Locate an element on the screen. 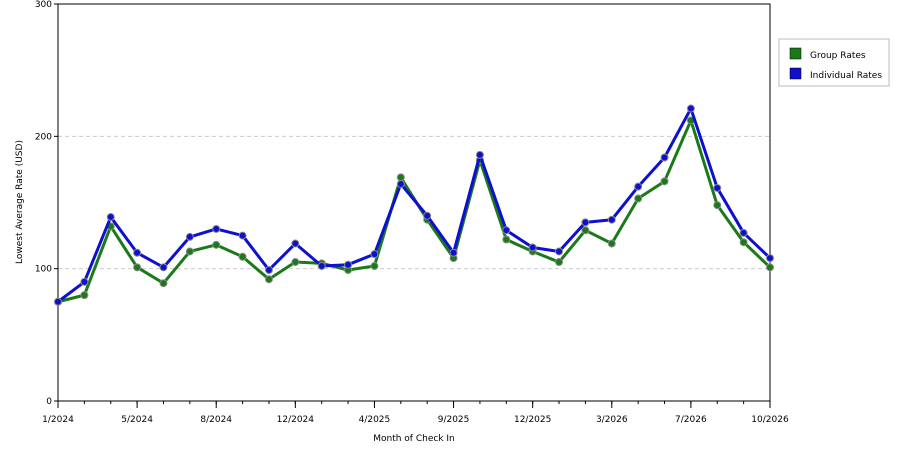  x-tick-label: 3/2026 is located at coordinates (612, 420).